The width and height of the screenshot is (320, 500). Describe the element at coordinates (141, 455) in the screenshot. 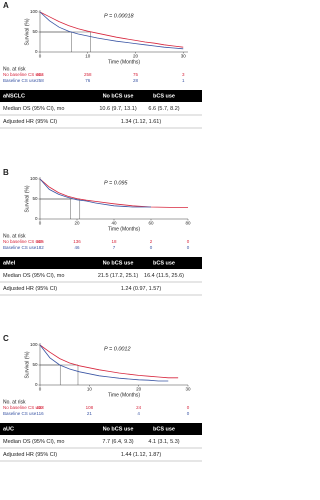

I see `table-cell: 1.44 (1.12, 1.87)` at that location.